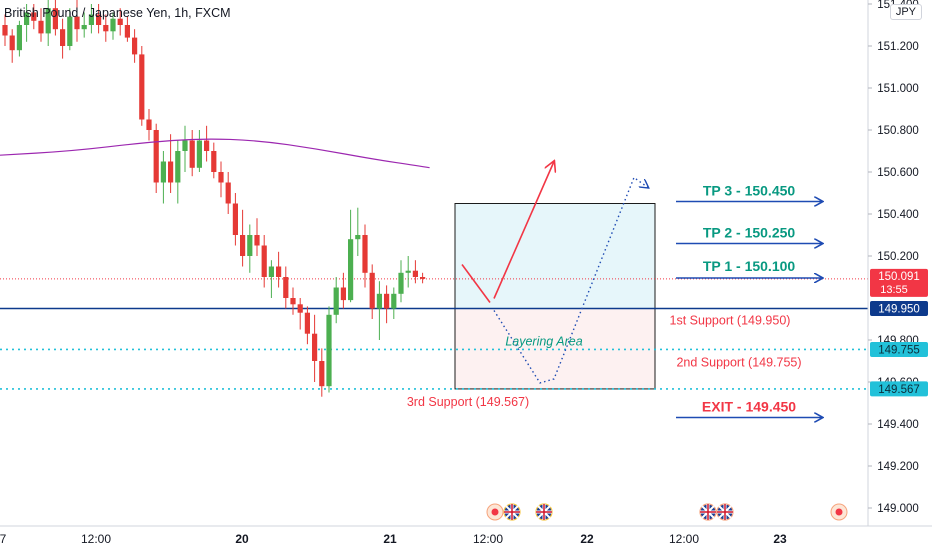  I want to click on support-2-label: 2nd Support (149.755), so click(738, 362).